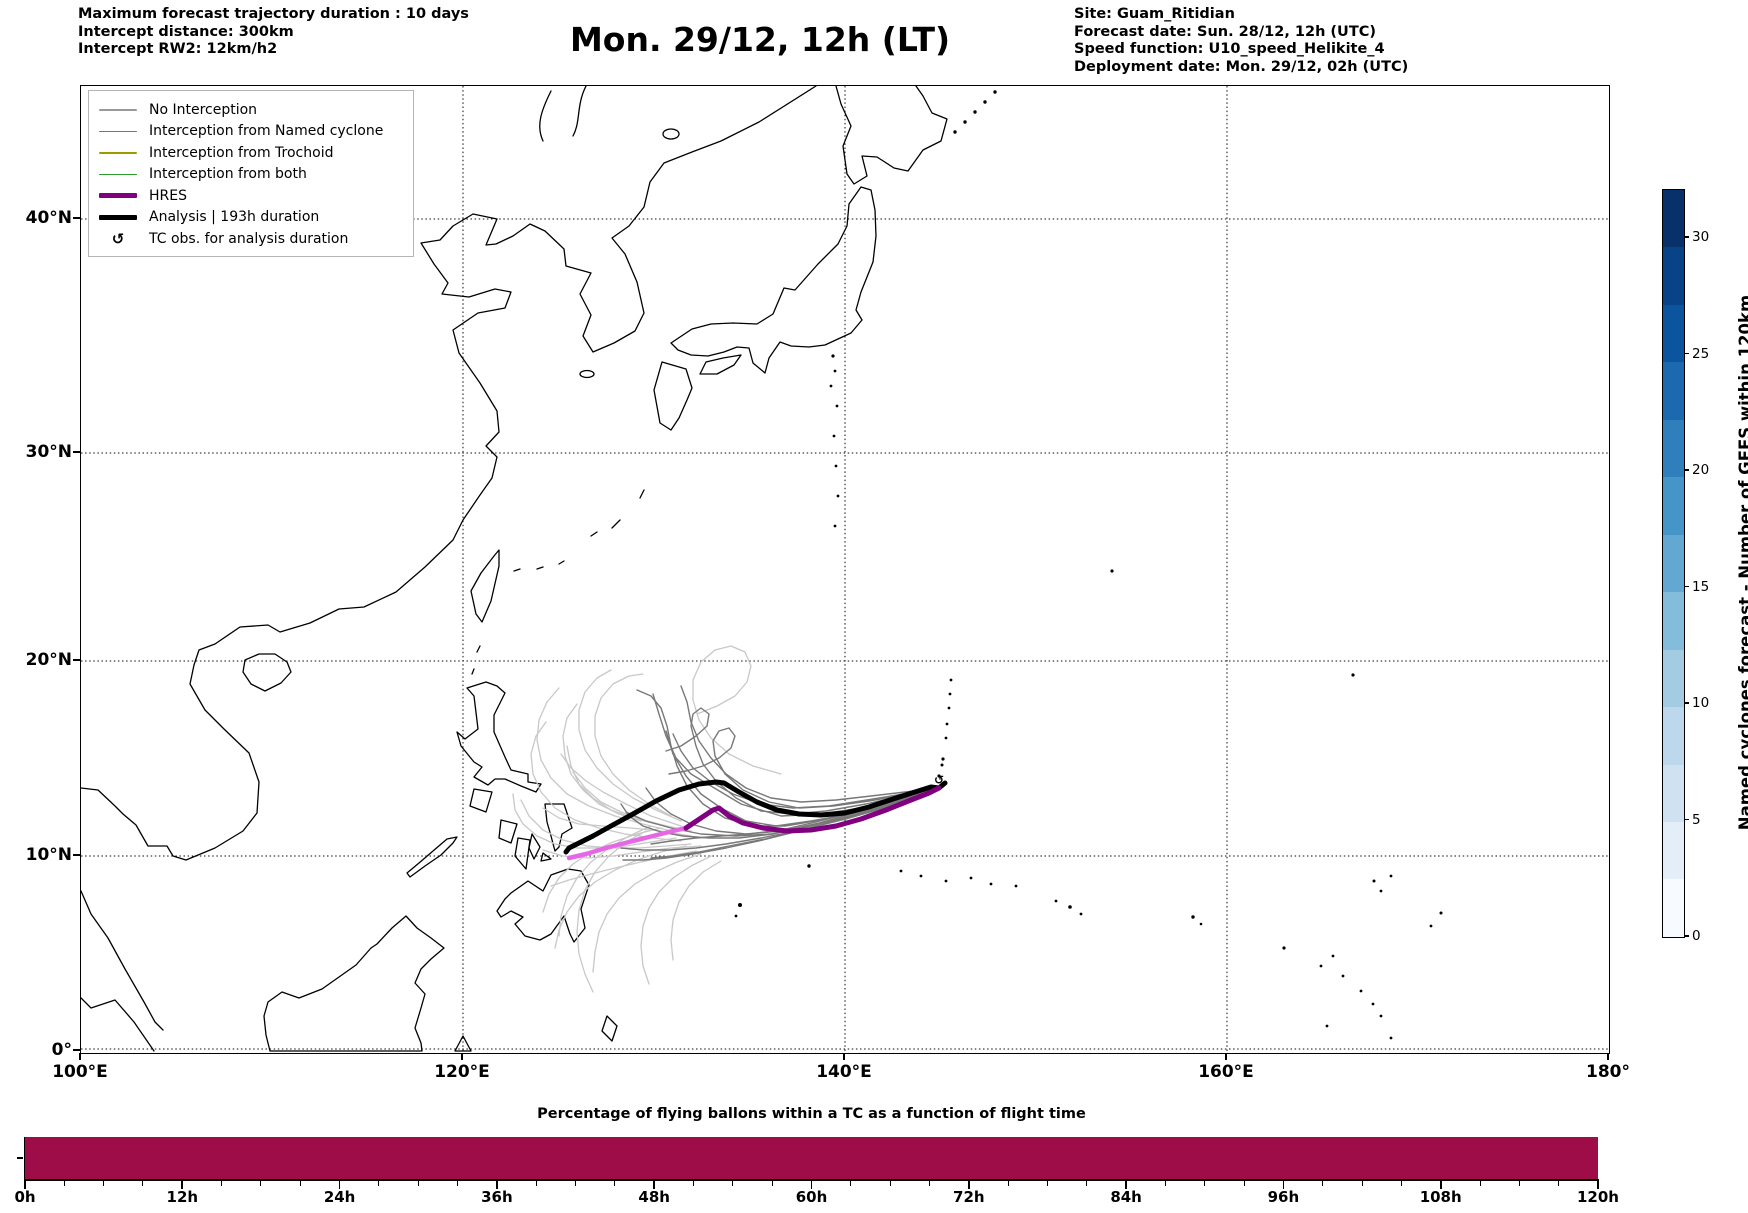 This screenshot has height=1213, width=1748. Describe the element at coordinates (462, 1072) in the screenshot. I see `lon-tick-label: 120°E` at that location.